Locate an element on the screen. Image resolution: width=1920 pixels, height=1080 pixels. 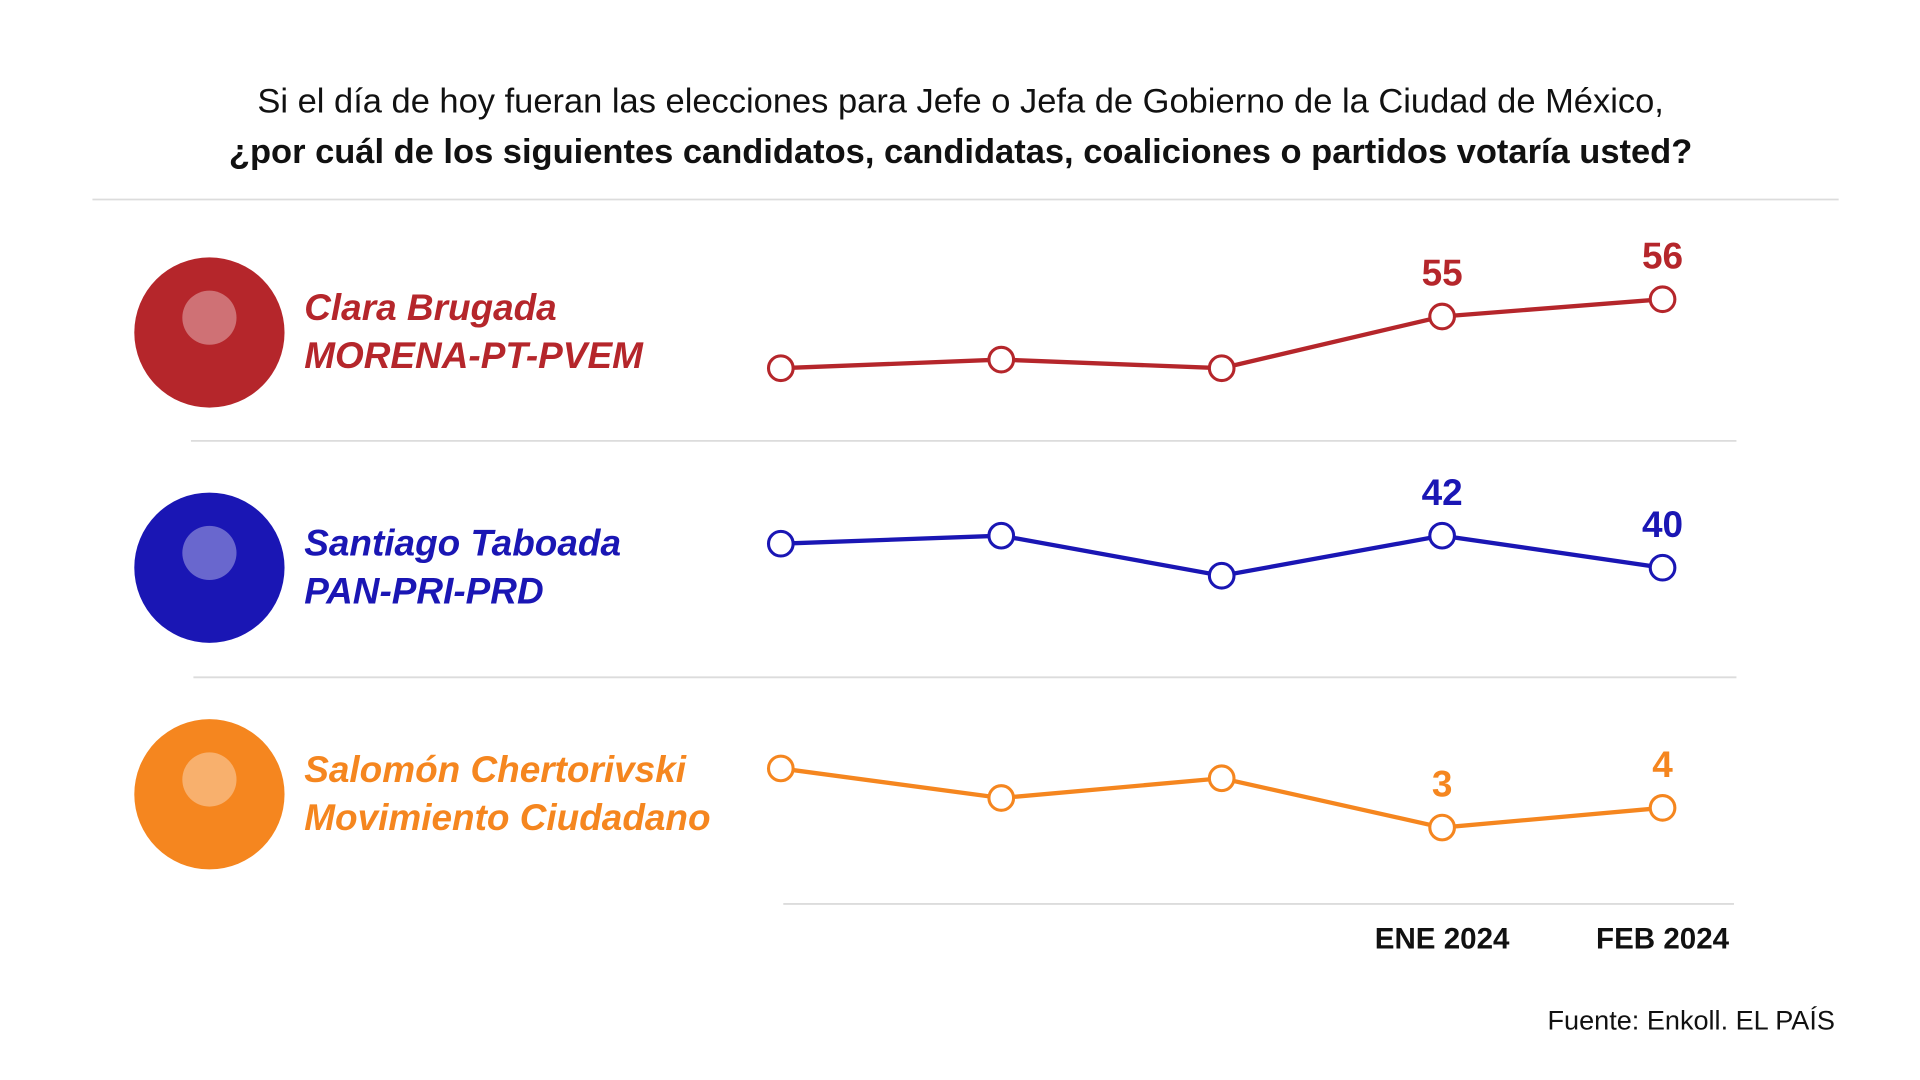
series-party: MORENA-PT-PVEM is located at coordinates (474, 355).